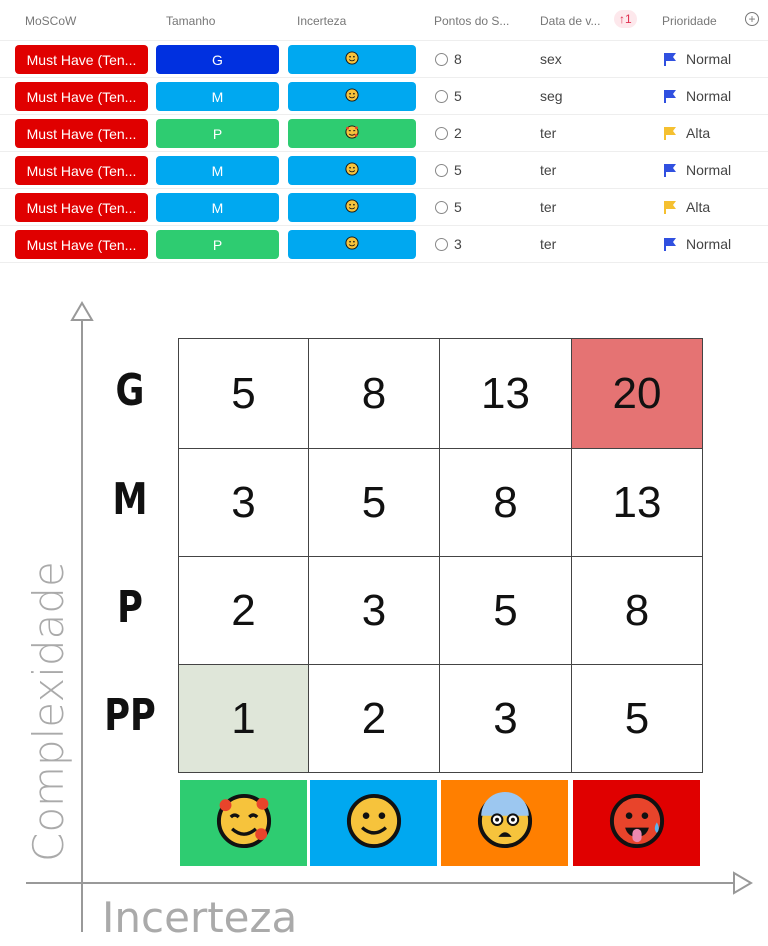  Describe the element at coordinates (217, 59) in the screenshot. I see `tamanho-tag: G` at that location.